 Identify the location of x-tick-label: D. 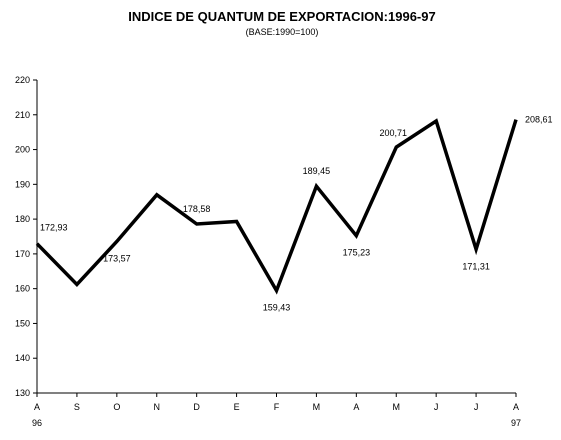
(196, 407).